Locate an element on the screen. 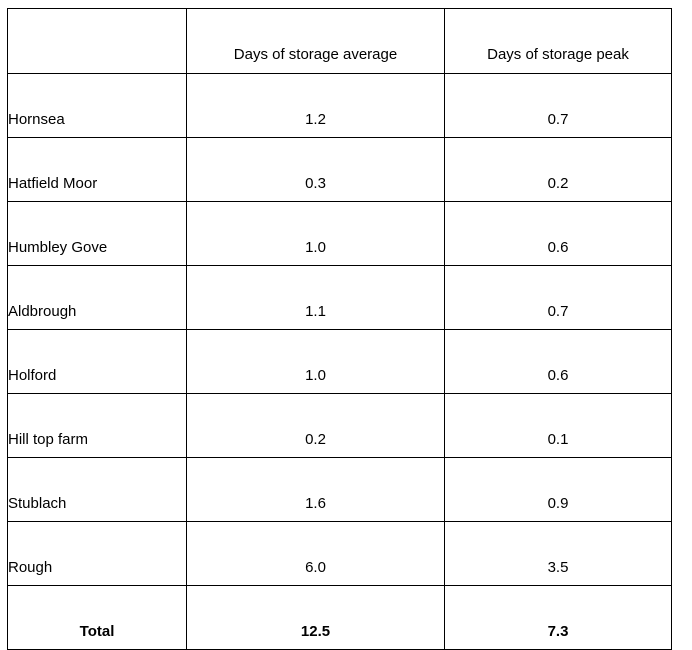 The width and height of the screenshot is (692, 650). header-peak-cell: Days of storage peak is located at coordinates (558, 41).